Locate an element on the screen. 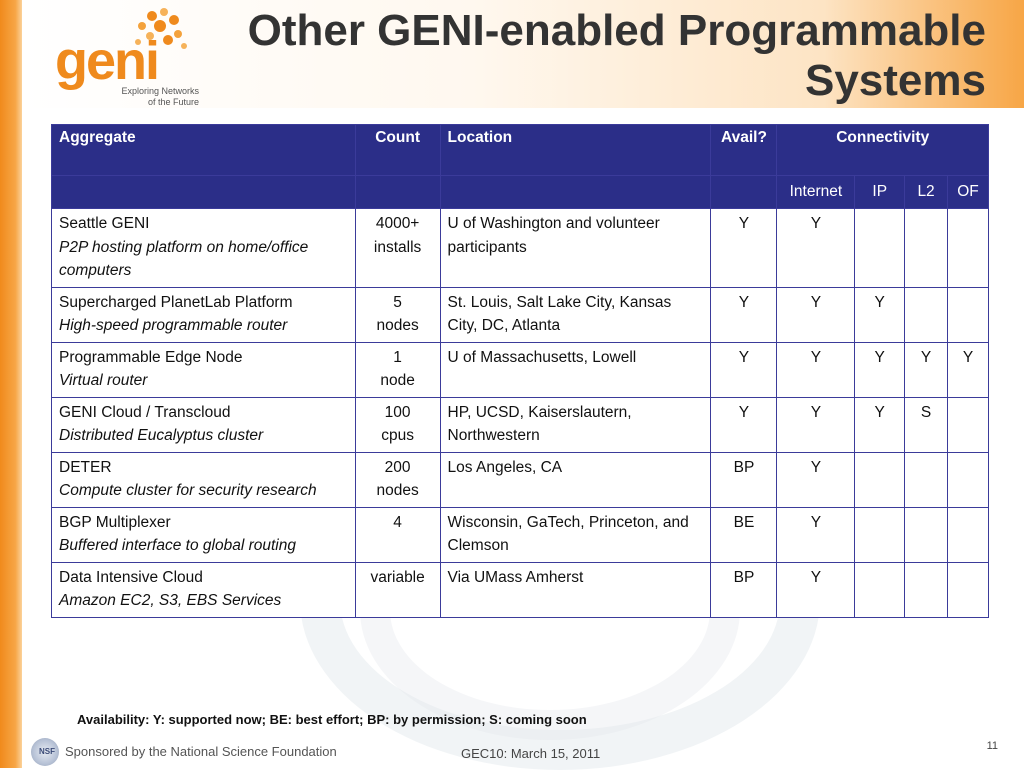  logo-tagline-line2: of the Future is located at coordinates (173, 102).